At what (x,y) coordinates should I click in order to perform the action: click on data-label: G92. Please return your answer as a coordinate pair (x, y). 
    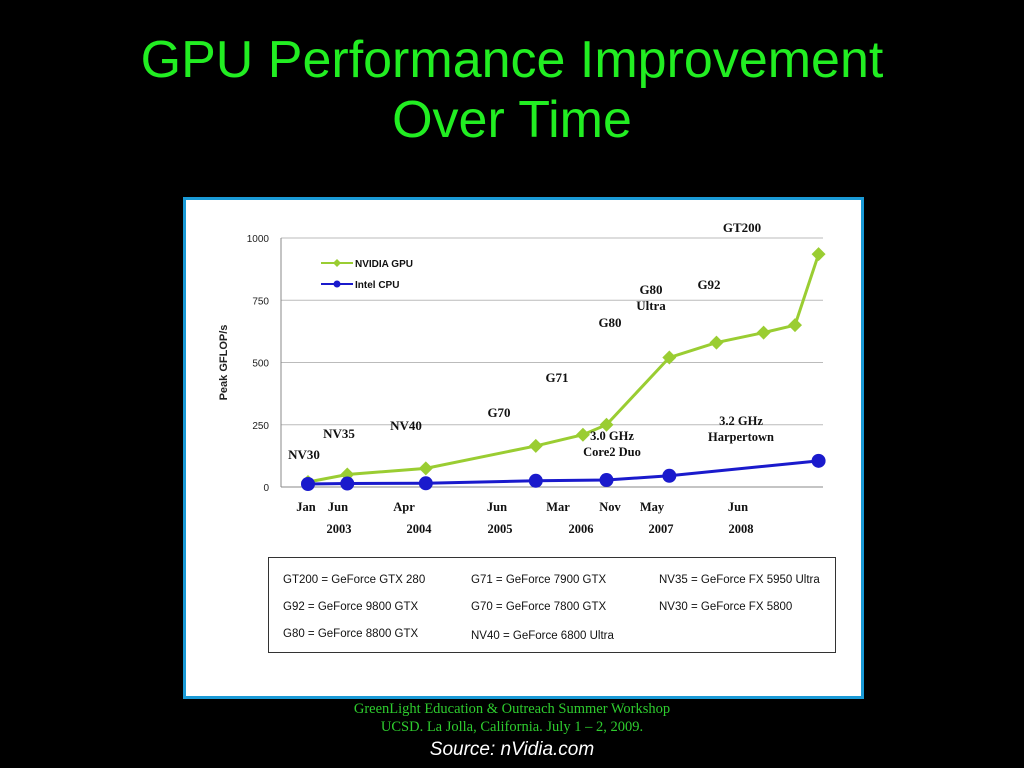
    Looking at the image, I should click on (708, 284).